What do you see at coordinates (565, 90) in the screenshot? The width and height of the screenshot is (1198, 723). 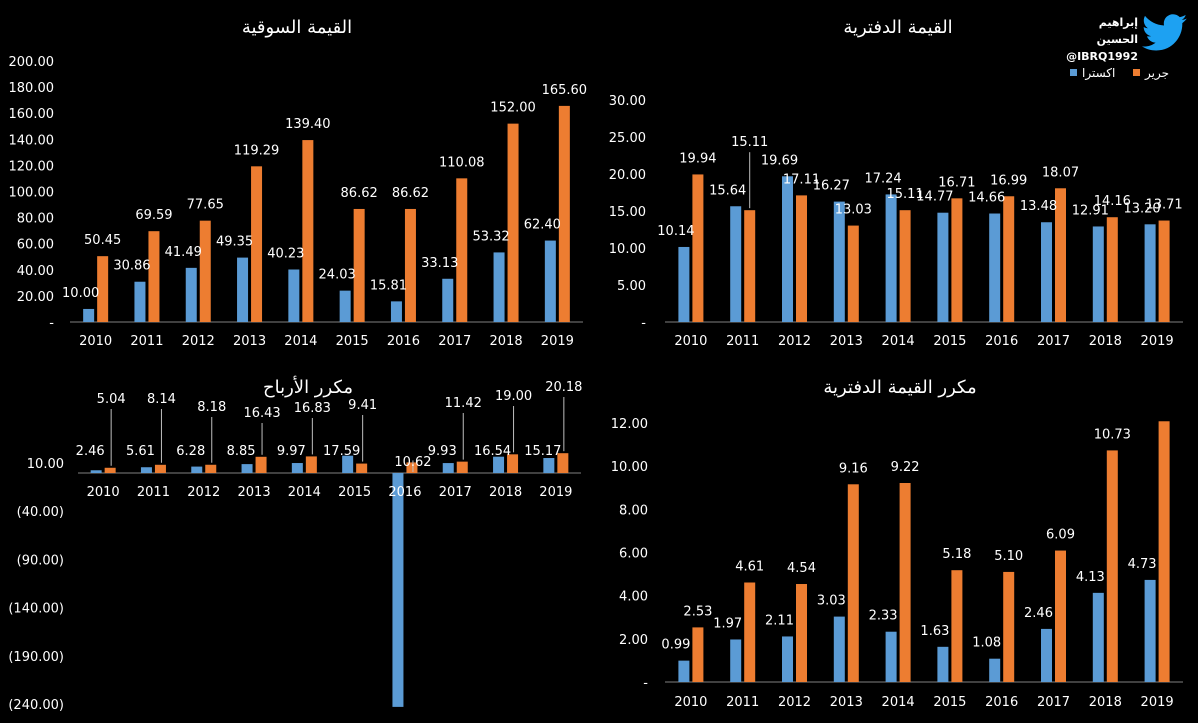 I see `market-value-data-label: 165.60` at bounding box center [565, 90].